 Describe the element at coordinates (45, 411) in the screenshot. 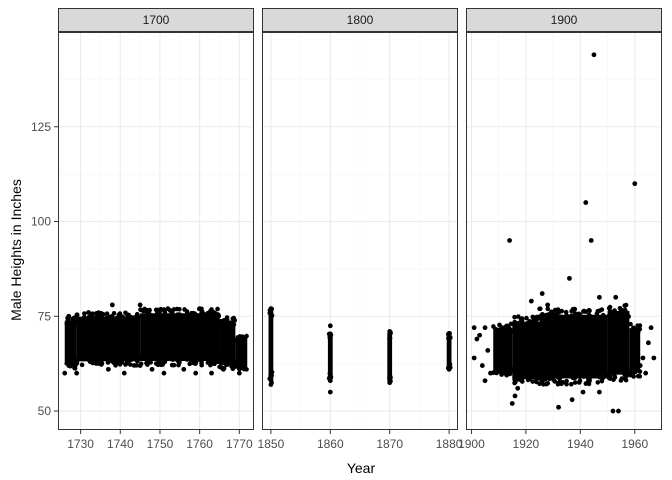

I see `y-tick-label: 50` at that location.